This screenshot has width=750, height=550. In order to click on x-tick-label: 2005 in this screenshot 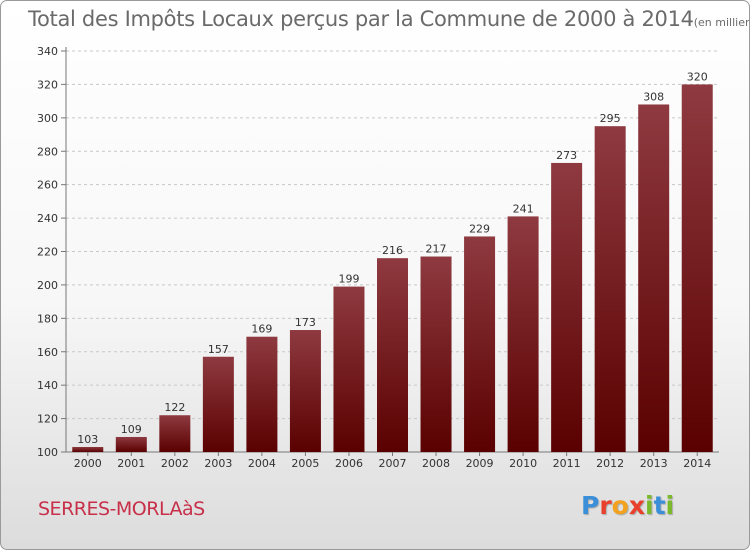, I will do `click(305, 463)`.